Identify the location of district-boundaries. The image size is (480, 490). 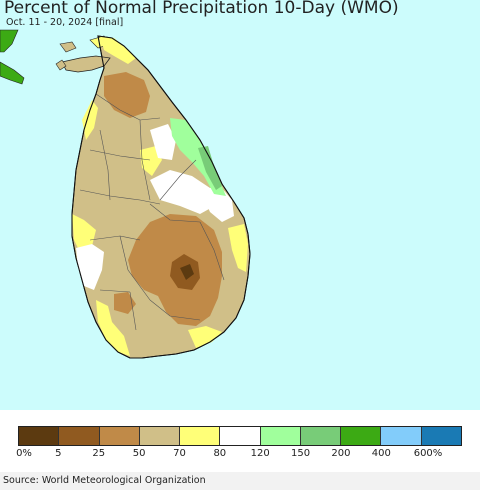
(152, 212).